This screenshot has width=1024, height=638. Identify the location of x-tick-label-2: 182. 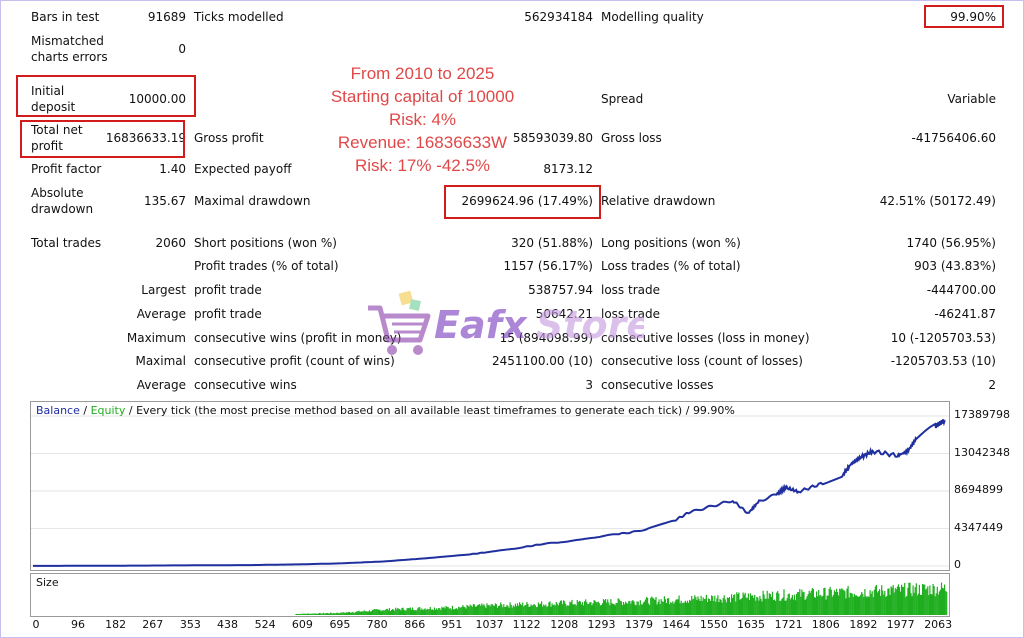
(116, 624).